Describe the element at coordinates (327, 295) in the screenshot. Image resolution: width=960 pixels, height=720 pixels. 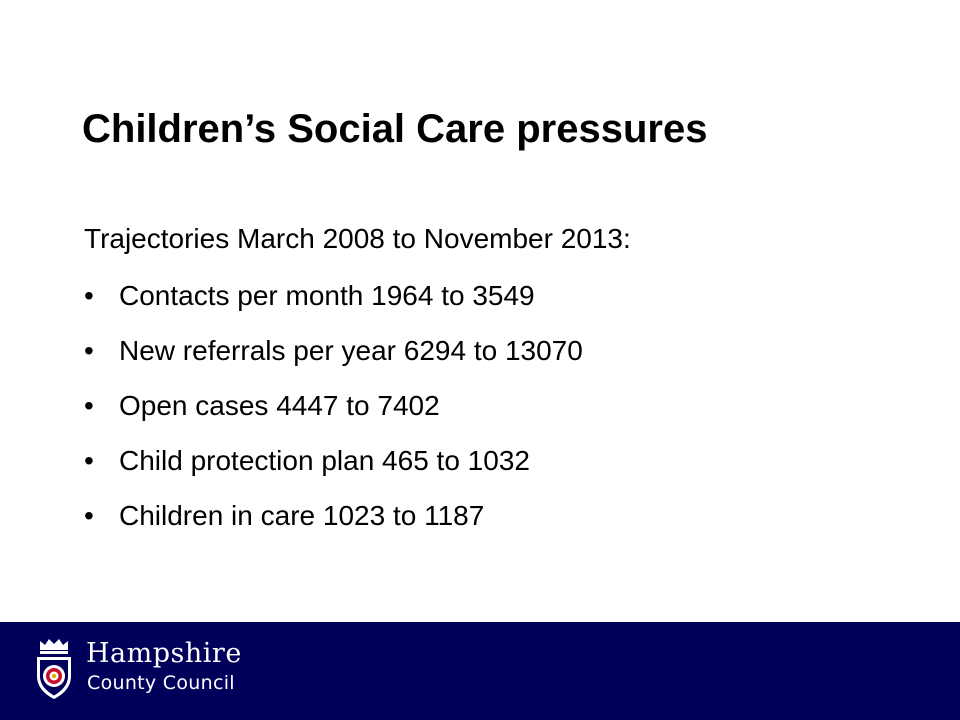
I see `bullet-text: Contacts per month 1964 to 3549` at that location.